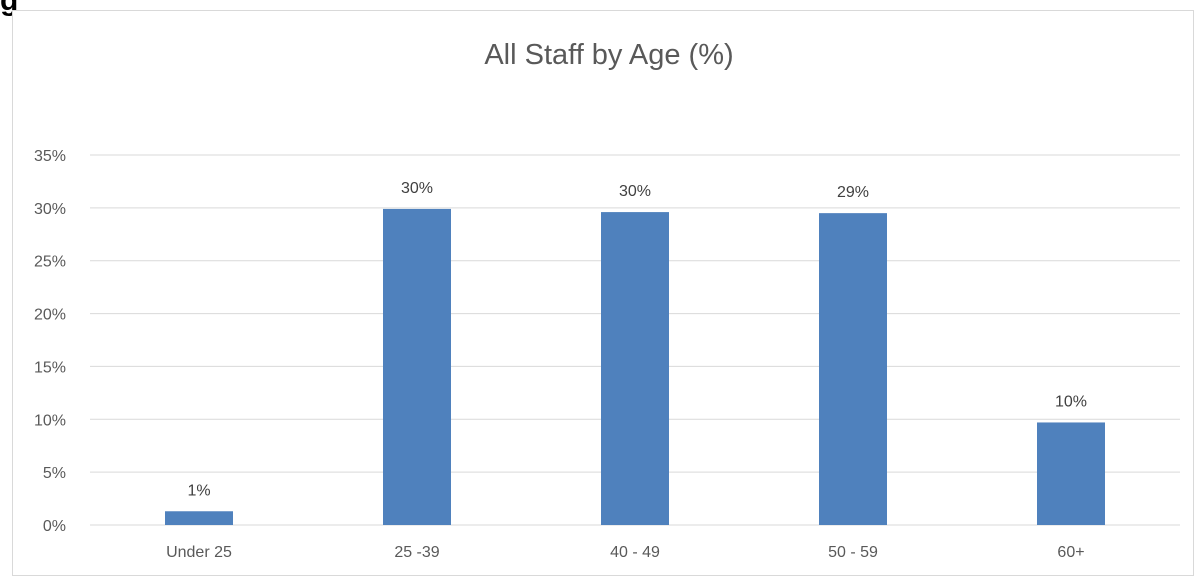 The width and height of the screenshot is (1198, 579). I want to click on y-tick-label: 35%, so click(50, 156).